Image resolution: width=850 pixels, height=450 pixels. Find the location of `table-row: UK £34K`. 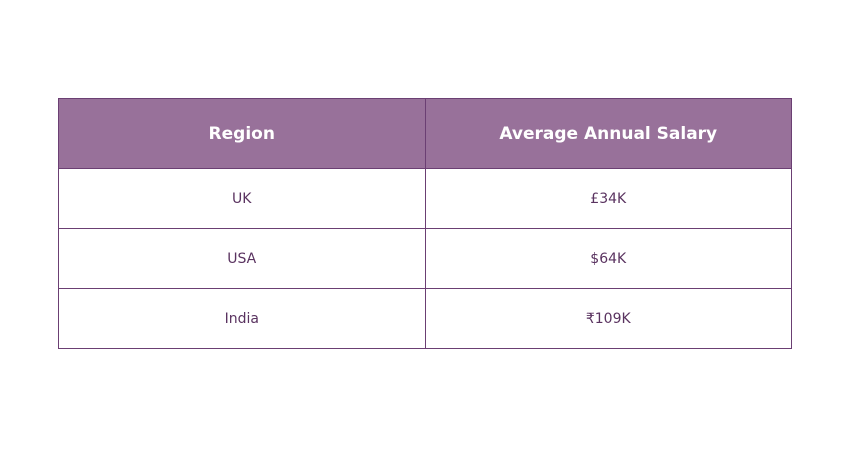

table-row: UK £34K is located at coordinates (425, 198).